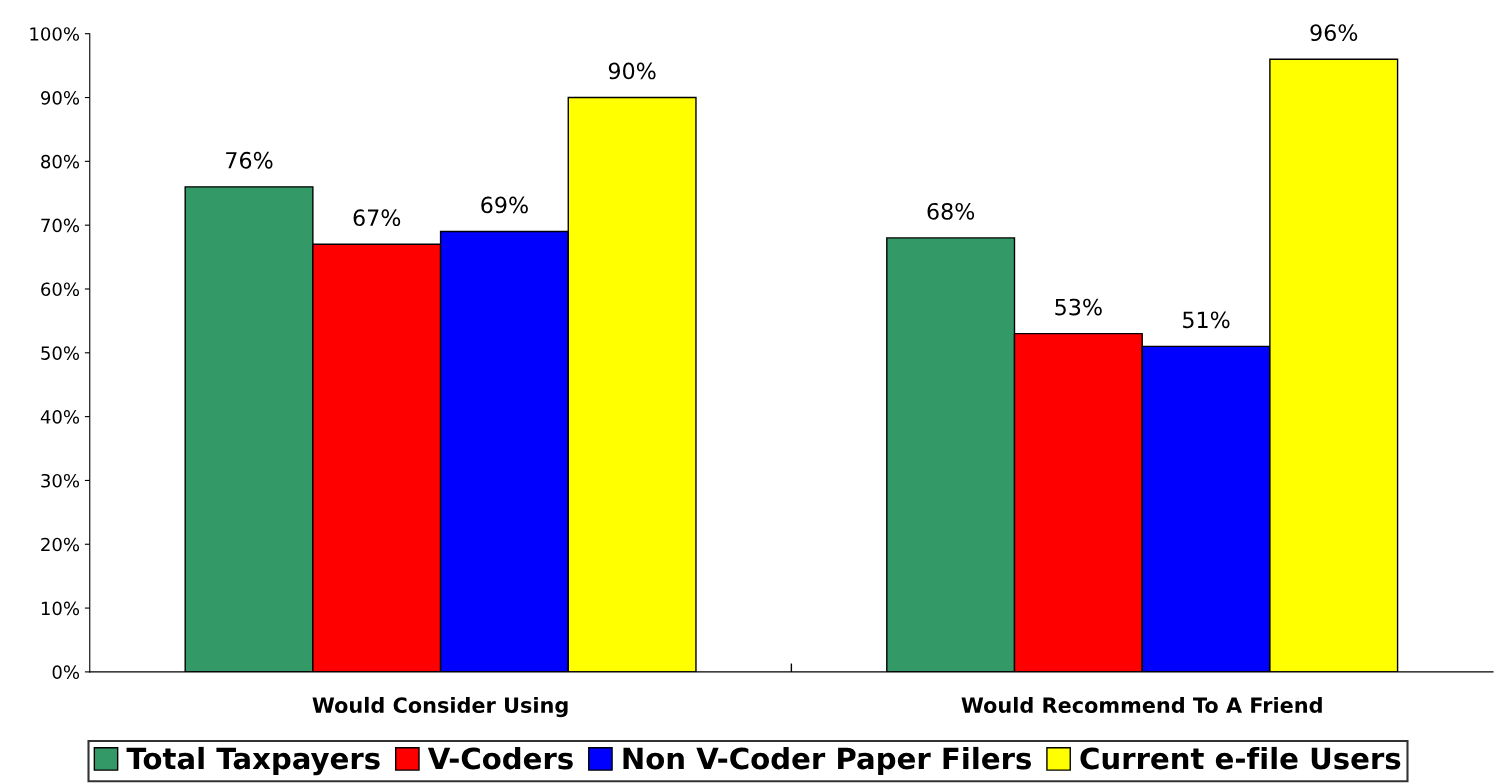  Describe the element at coordinates (60, 544) in the screenshot. I see `y-tick-label: 20%` at that location.